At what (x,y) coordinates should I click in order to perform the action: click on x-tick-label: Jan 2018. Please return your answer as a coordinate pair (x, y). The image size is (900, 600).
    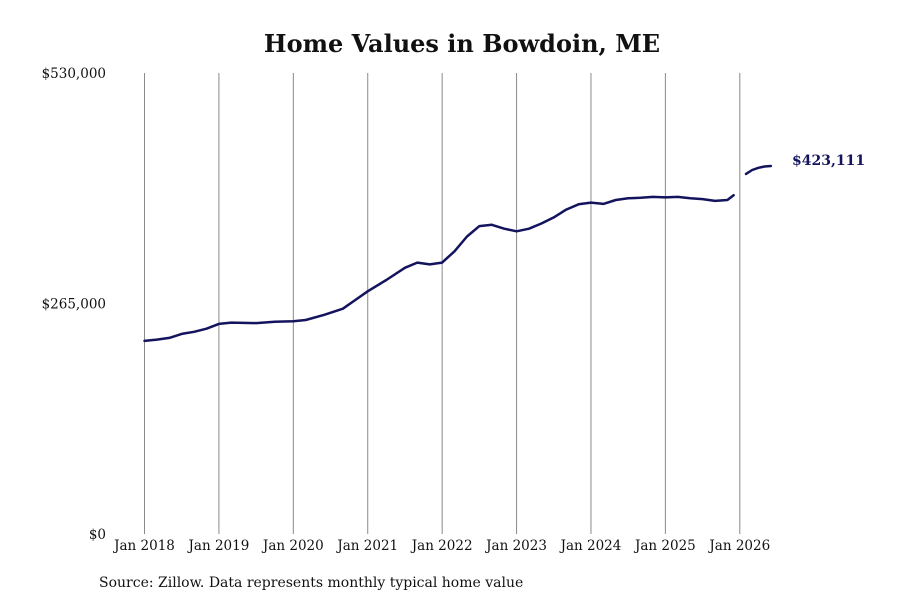
    Looking at the image, I should click on (143, 546).